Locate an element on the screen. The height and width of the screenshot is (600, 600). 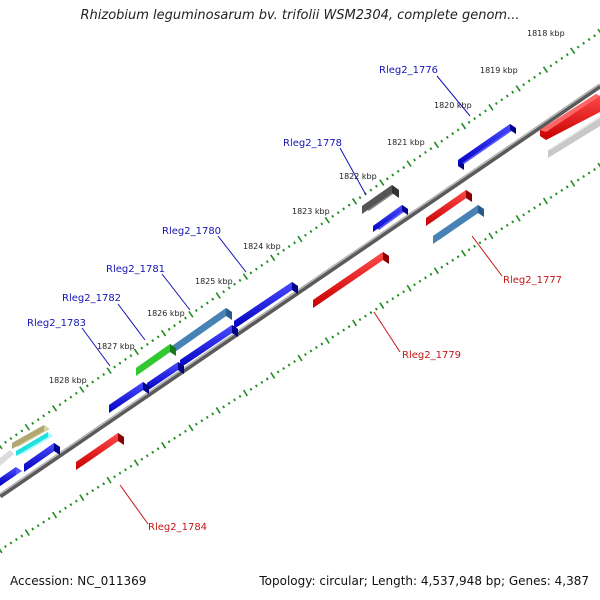
gene-label-top: Rleg2_1776 is located at coordinates (408, 70).